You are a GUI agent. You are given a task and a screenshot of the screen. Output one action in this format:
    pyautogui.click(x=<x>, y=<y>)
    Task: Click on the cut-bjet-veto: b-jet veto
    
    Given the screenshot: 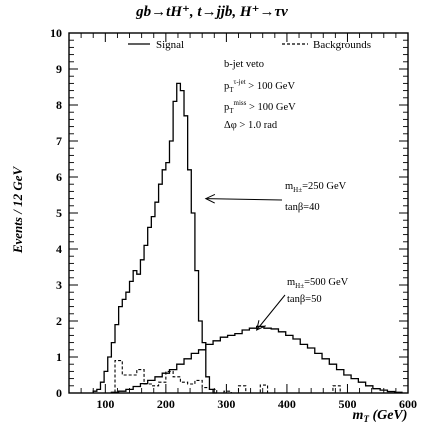 What is the action you would take?
    pyautogui.click(x=244, y=64)
    